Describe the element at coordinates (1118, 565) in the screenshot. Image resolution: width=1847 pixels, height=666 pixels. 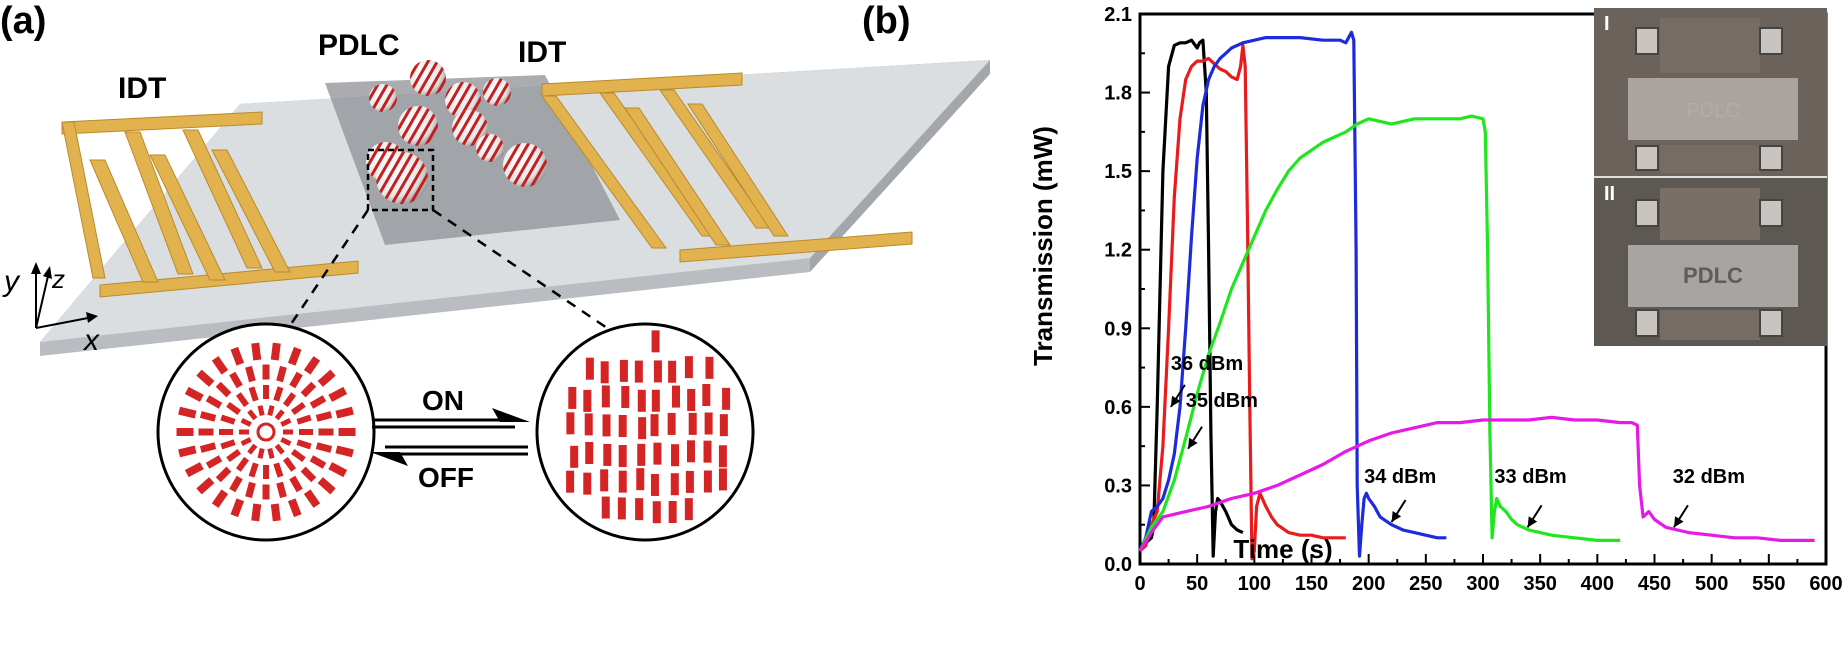
I see `y-tick-label: 0.0` at that location.